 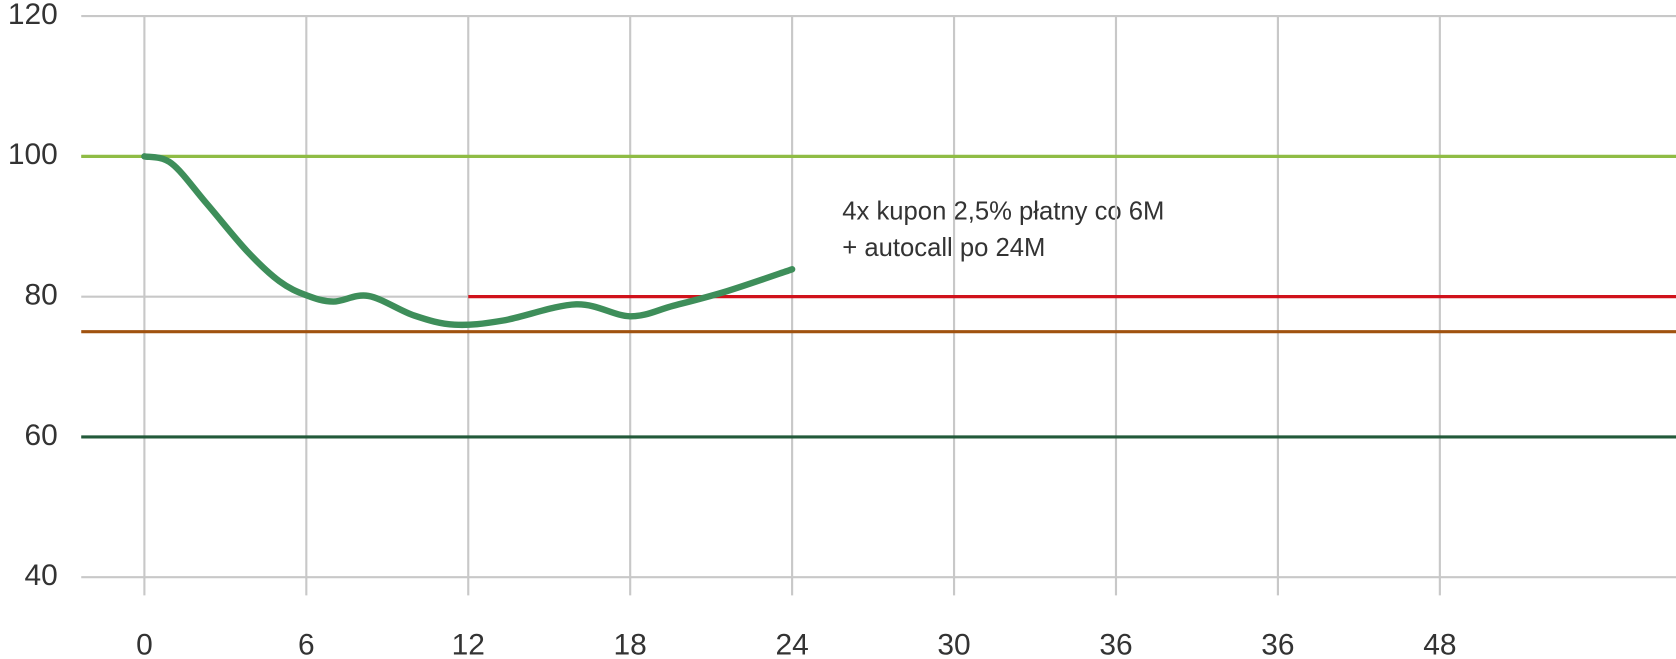 What do you see at coordinates (630, 644) in the screenshot?
I see `x-tick-label: 18` at bounding box center [630, 644].